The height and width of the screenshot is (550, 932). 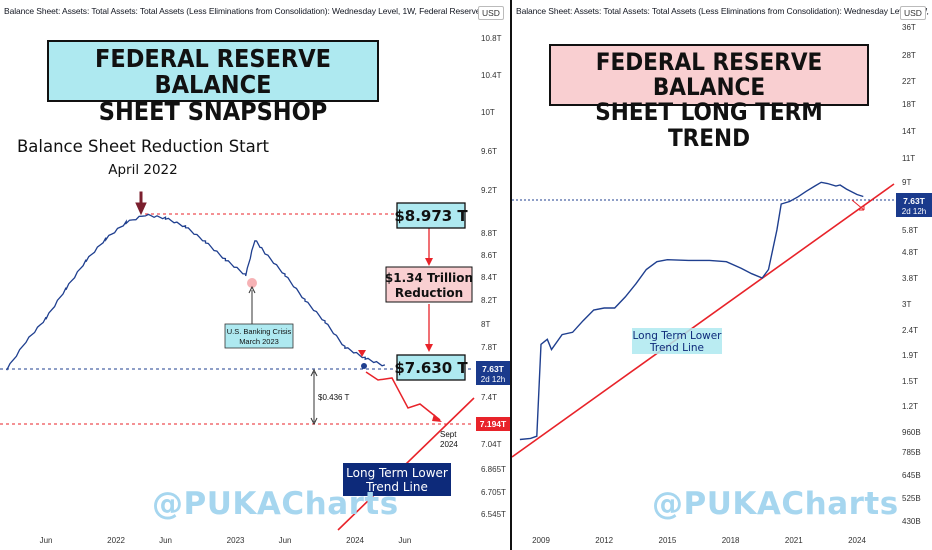 I want to click on target-date-label-1: Sept, so click(x=448, y=434).